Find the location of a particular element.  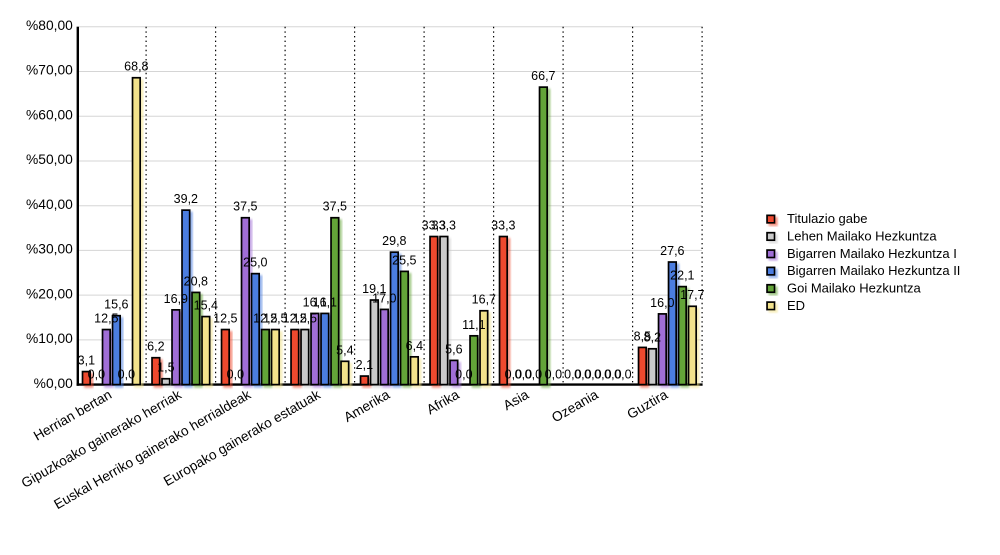

svg-text: %20,00 is located at coordinates (49, 293).